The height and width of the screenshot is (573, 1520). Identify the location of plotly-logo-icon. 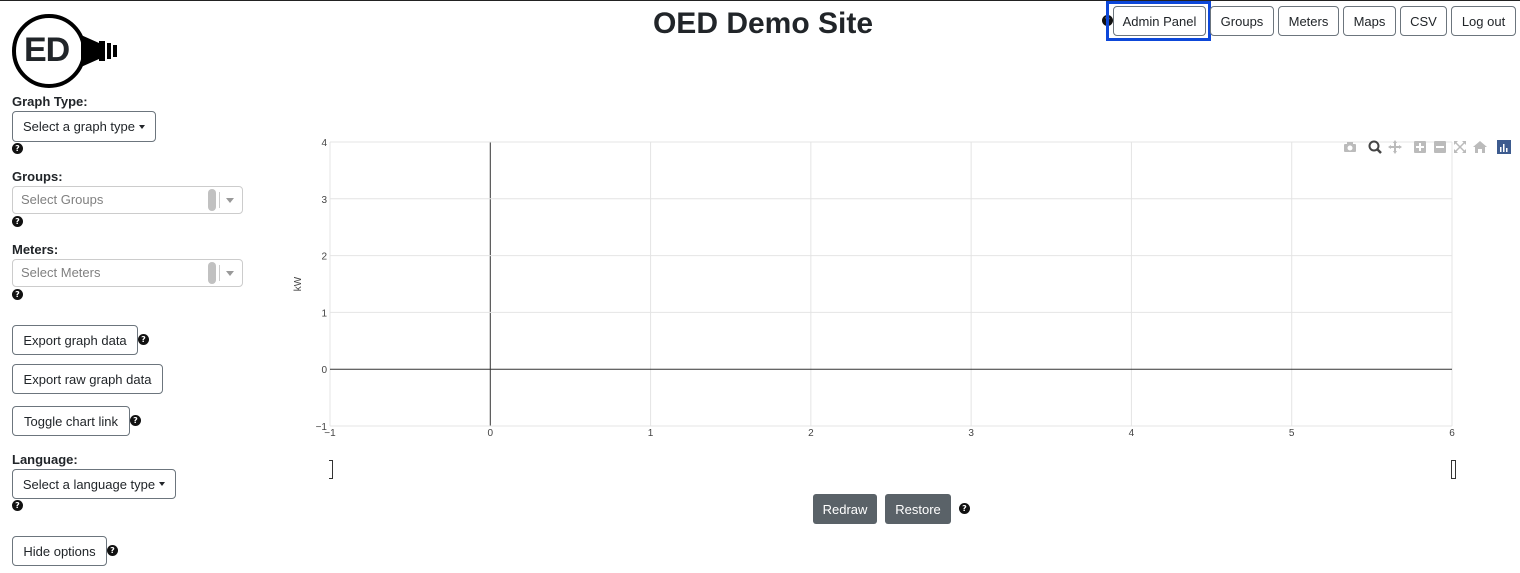
(1504, 147).